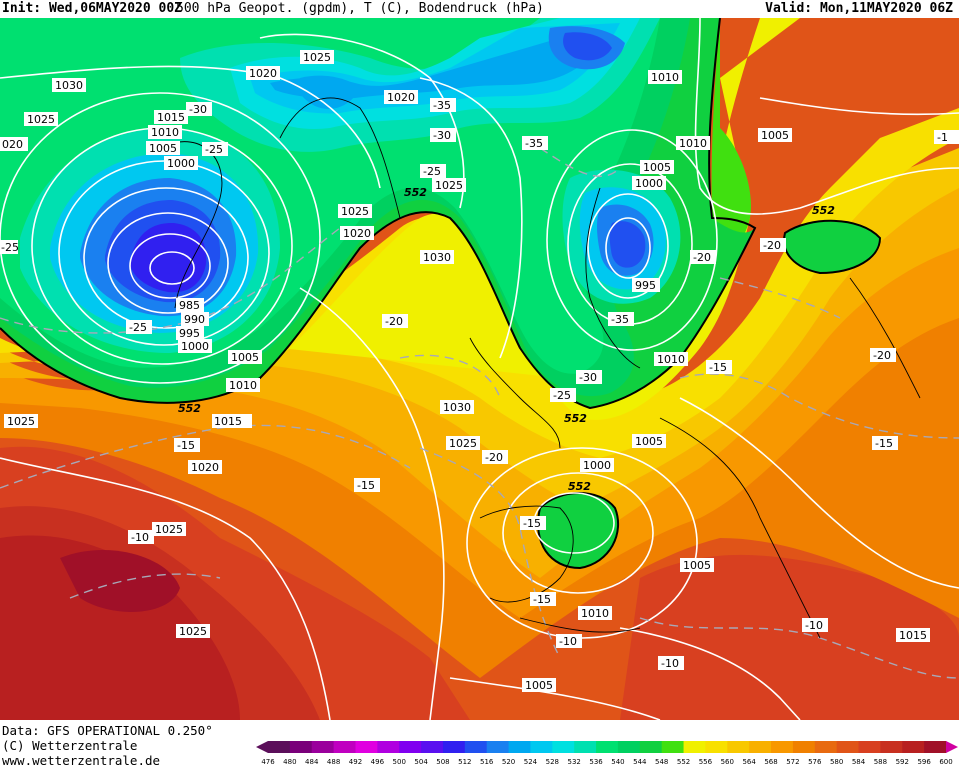 The image size is (959, 770). Describe the element at coordinates (190, 305) in the screenshot. I see `isobar-label: 985` at that location.